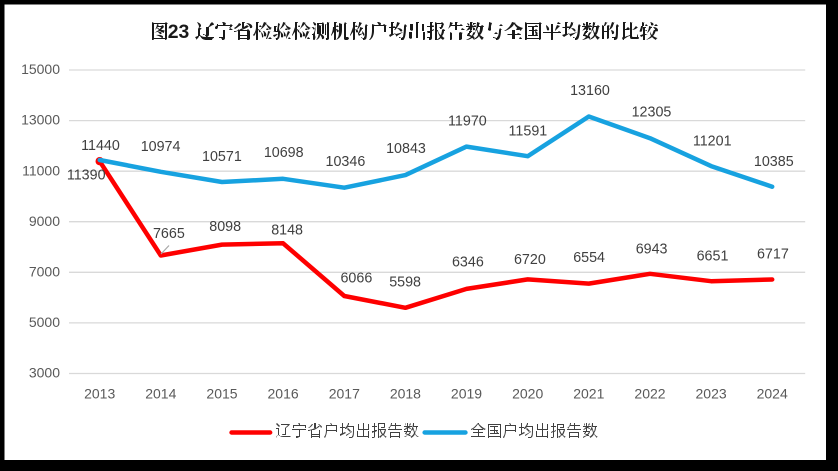  I want to click on svg-text: 2014, so click(160, 394).